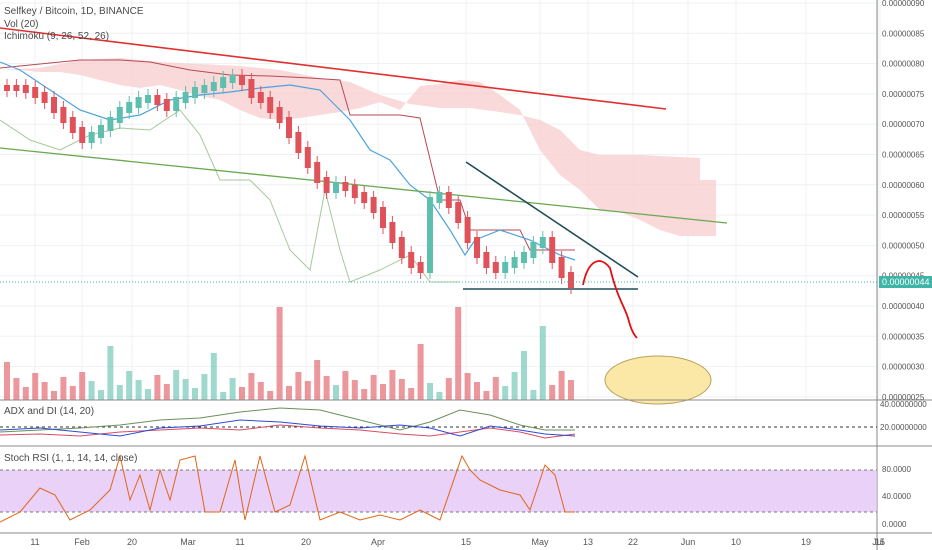 The image size is (932, 550). What do you see at coordinates (306, 542) in the screenshot?
I see `time-tick-label: 20` at bounding box center [306, 542].